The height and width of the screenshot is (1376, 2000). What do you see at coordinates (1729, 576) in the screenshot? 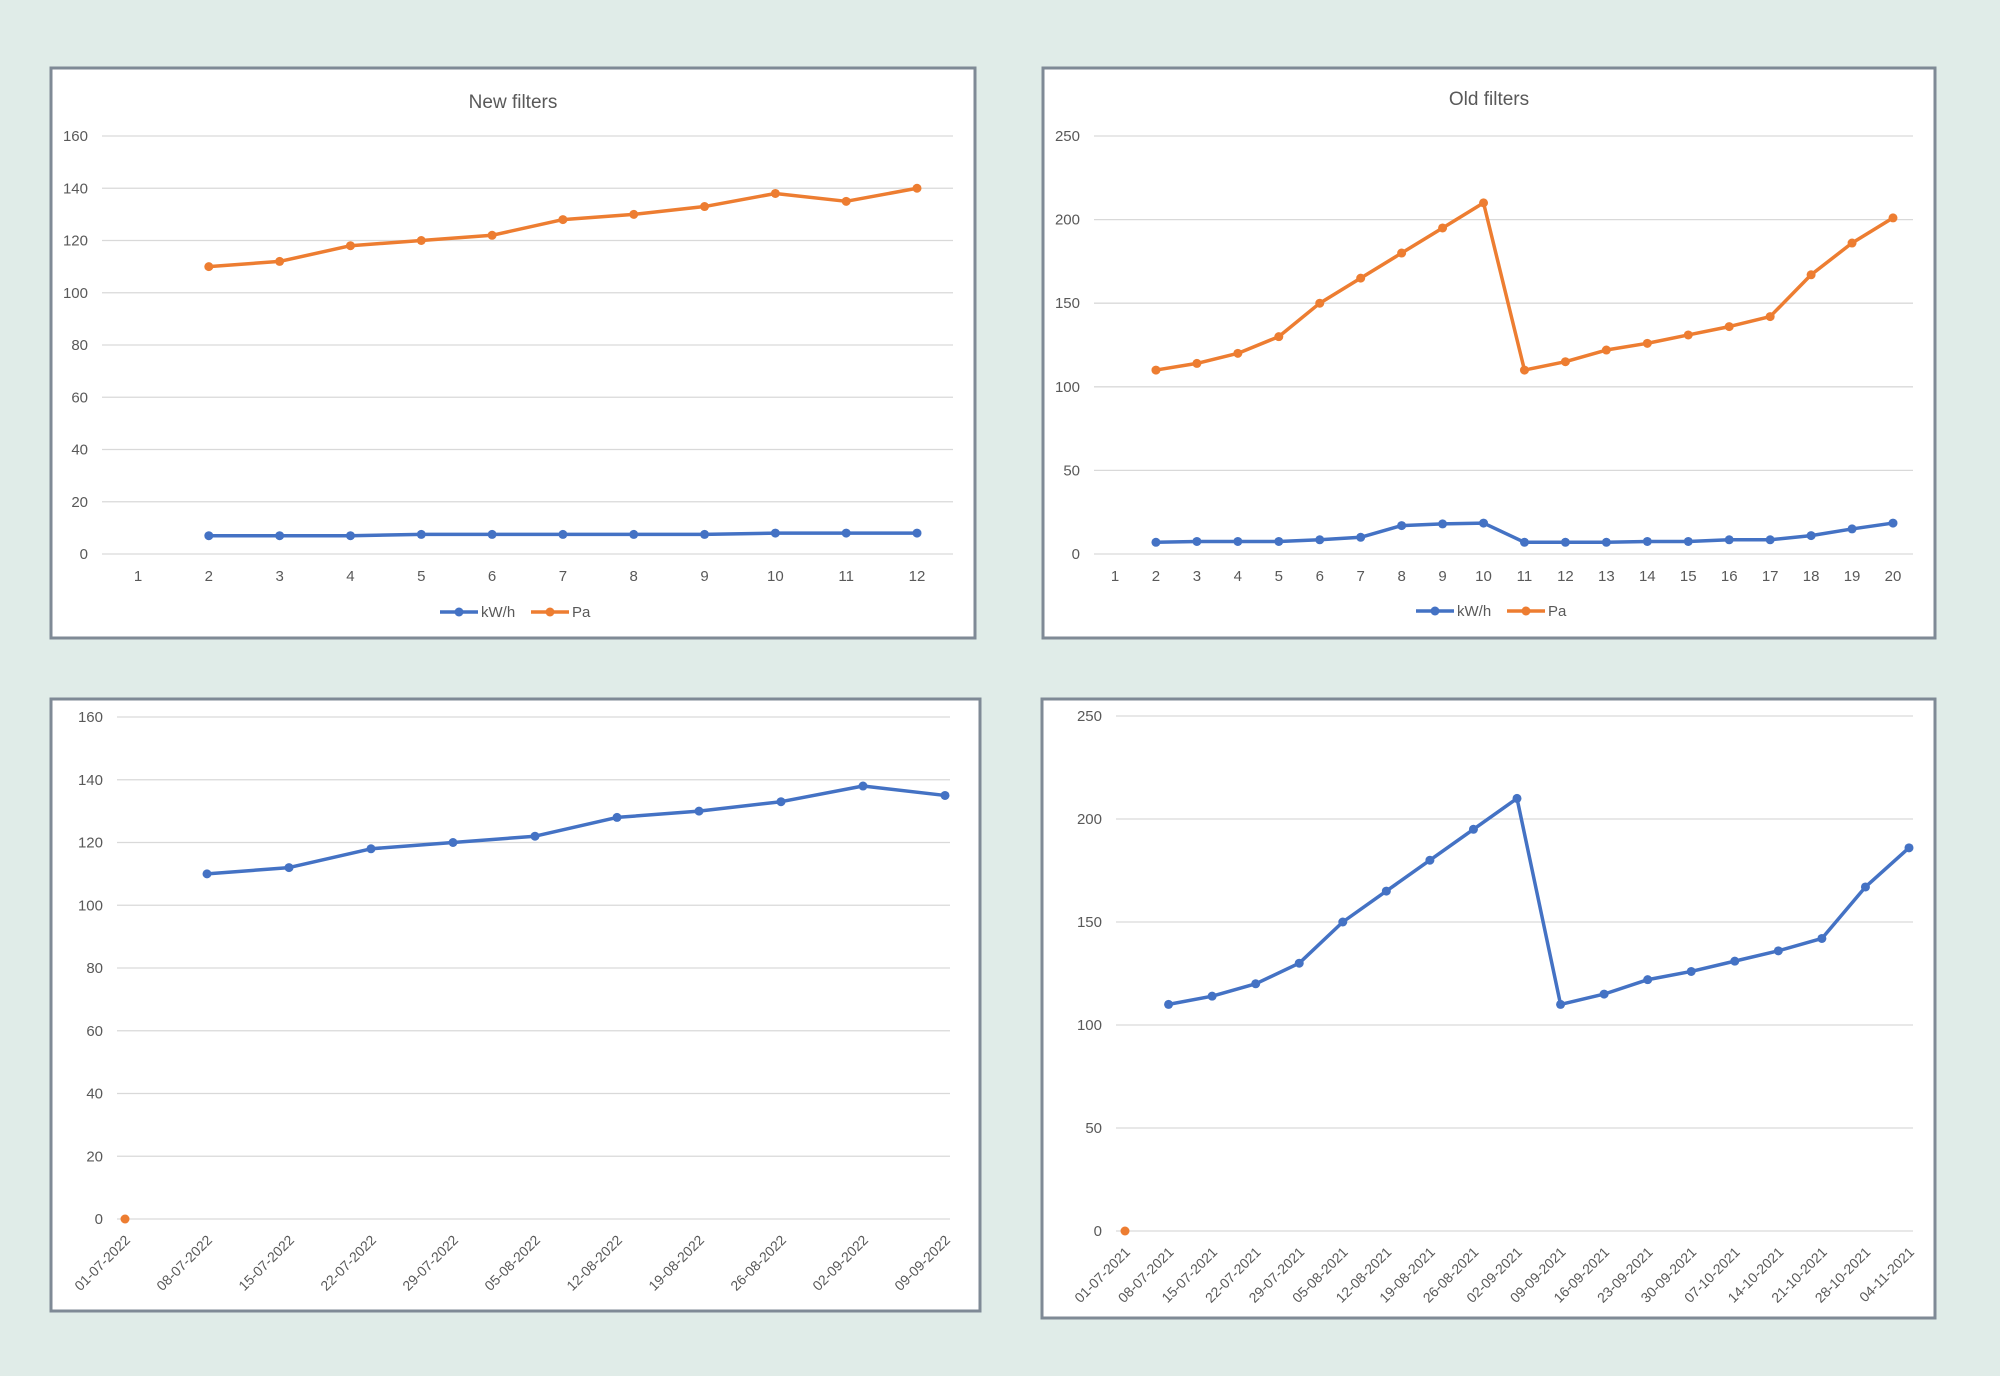
I see `x-tick-label: 16` at bounding box center [1729, 576].